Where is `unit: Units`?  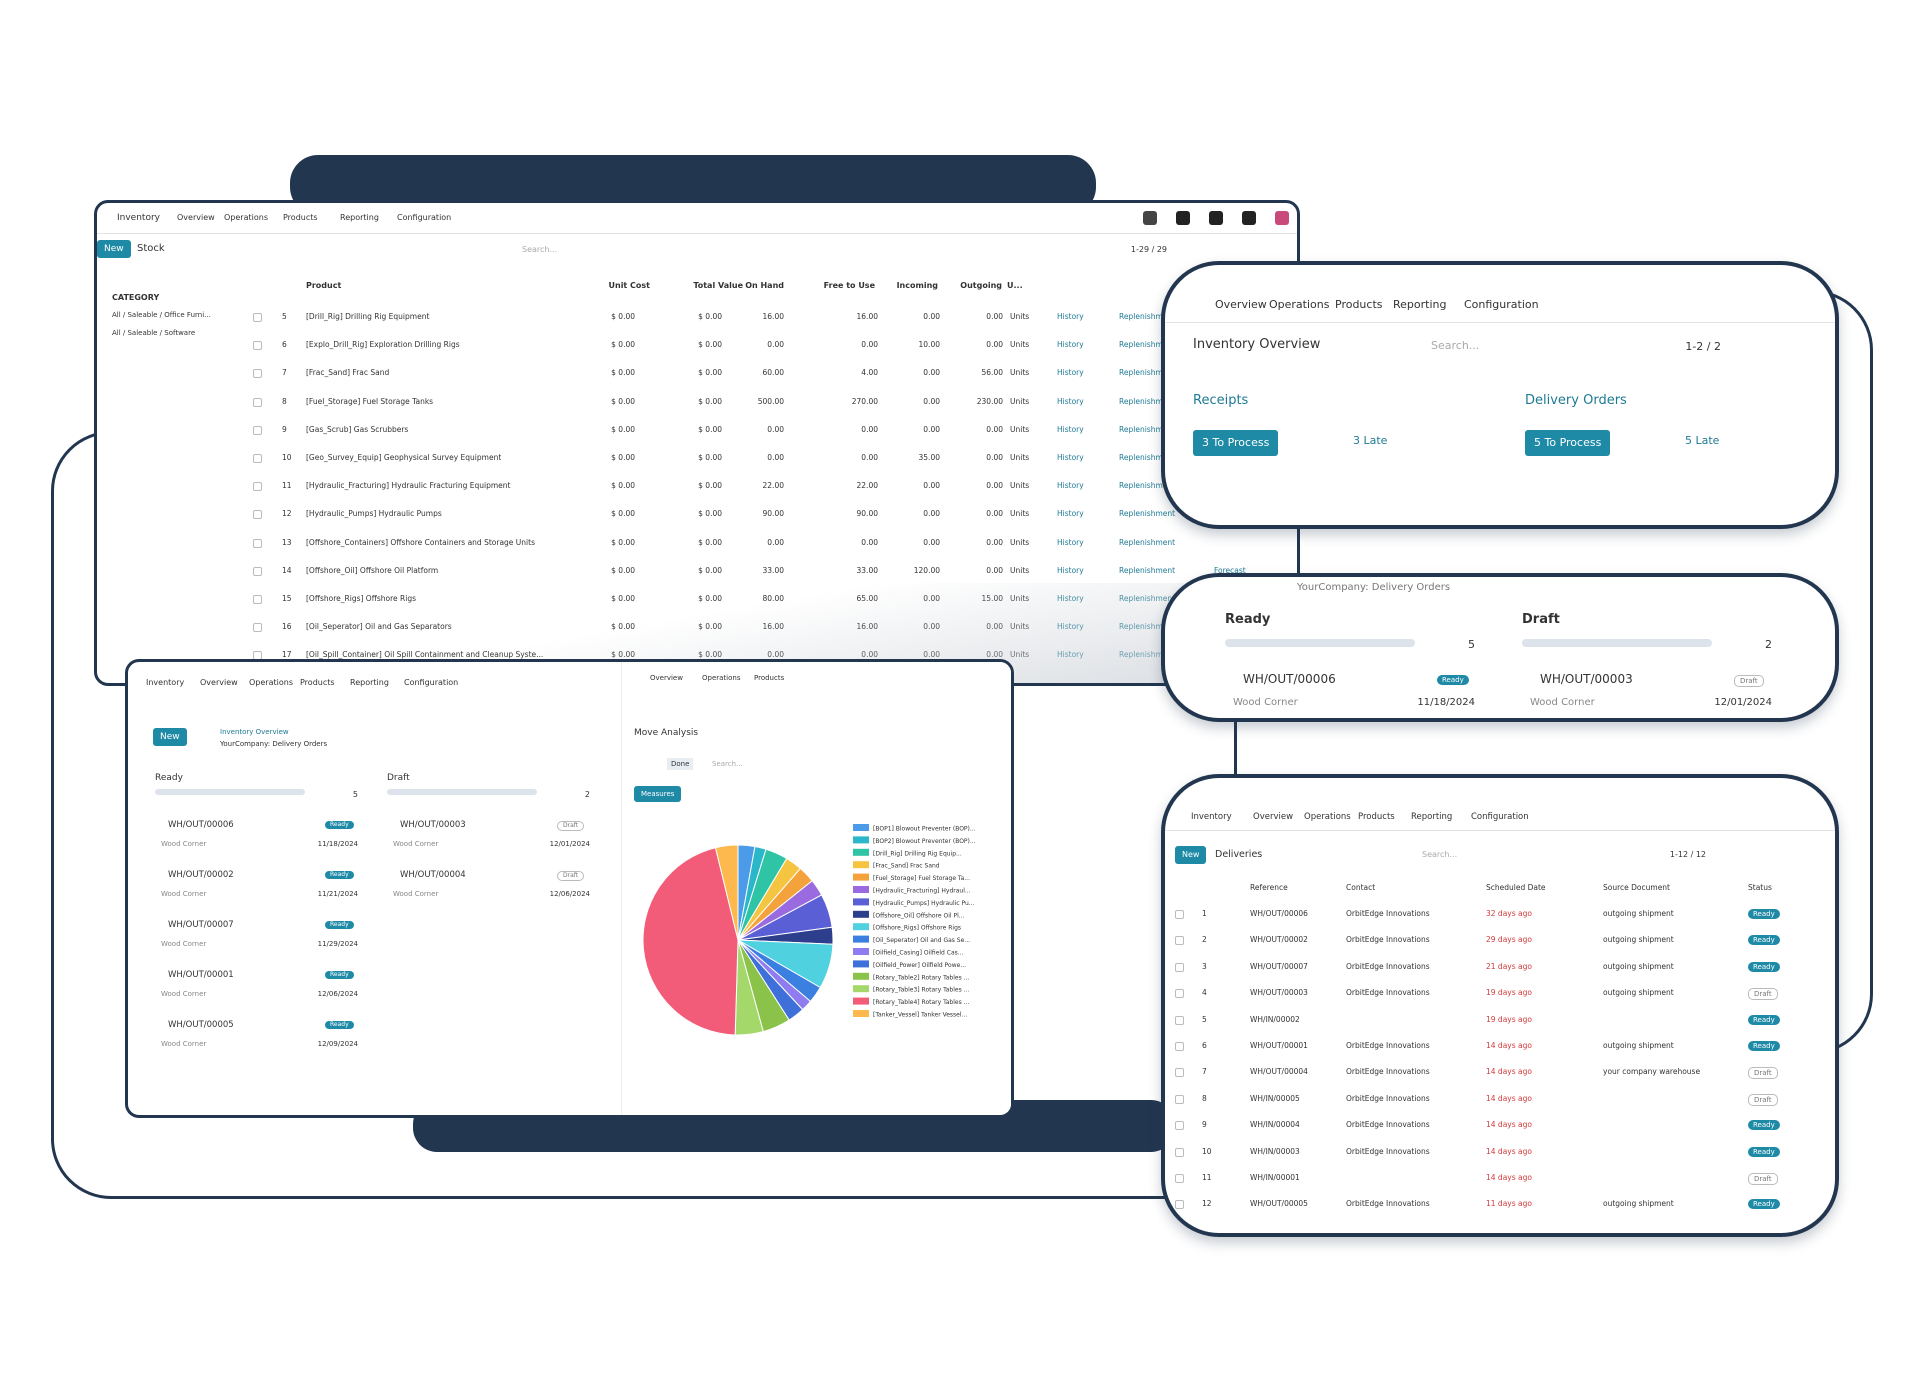 unit: Units is located at coordinates (1020, 401).